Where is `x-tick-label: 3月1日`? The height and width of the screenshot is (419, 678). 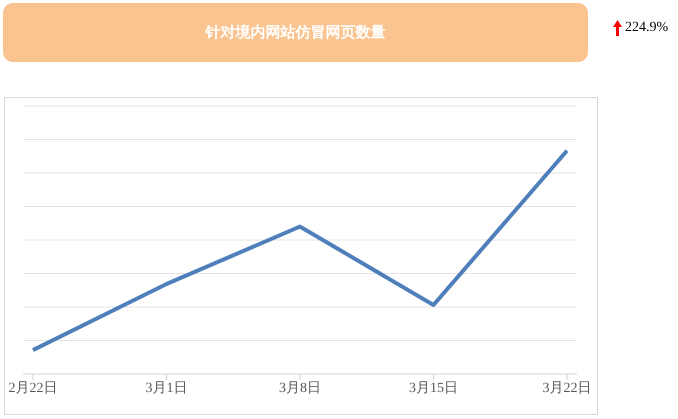 x-tick-label: 3月1日 is located at coordinates (167, 388).